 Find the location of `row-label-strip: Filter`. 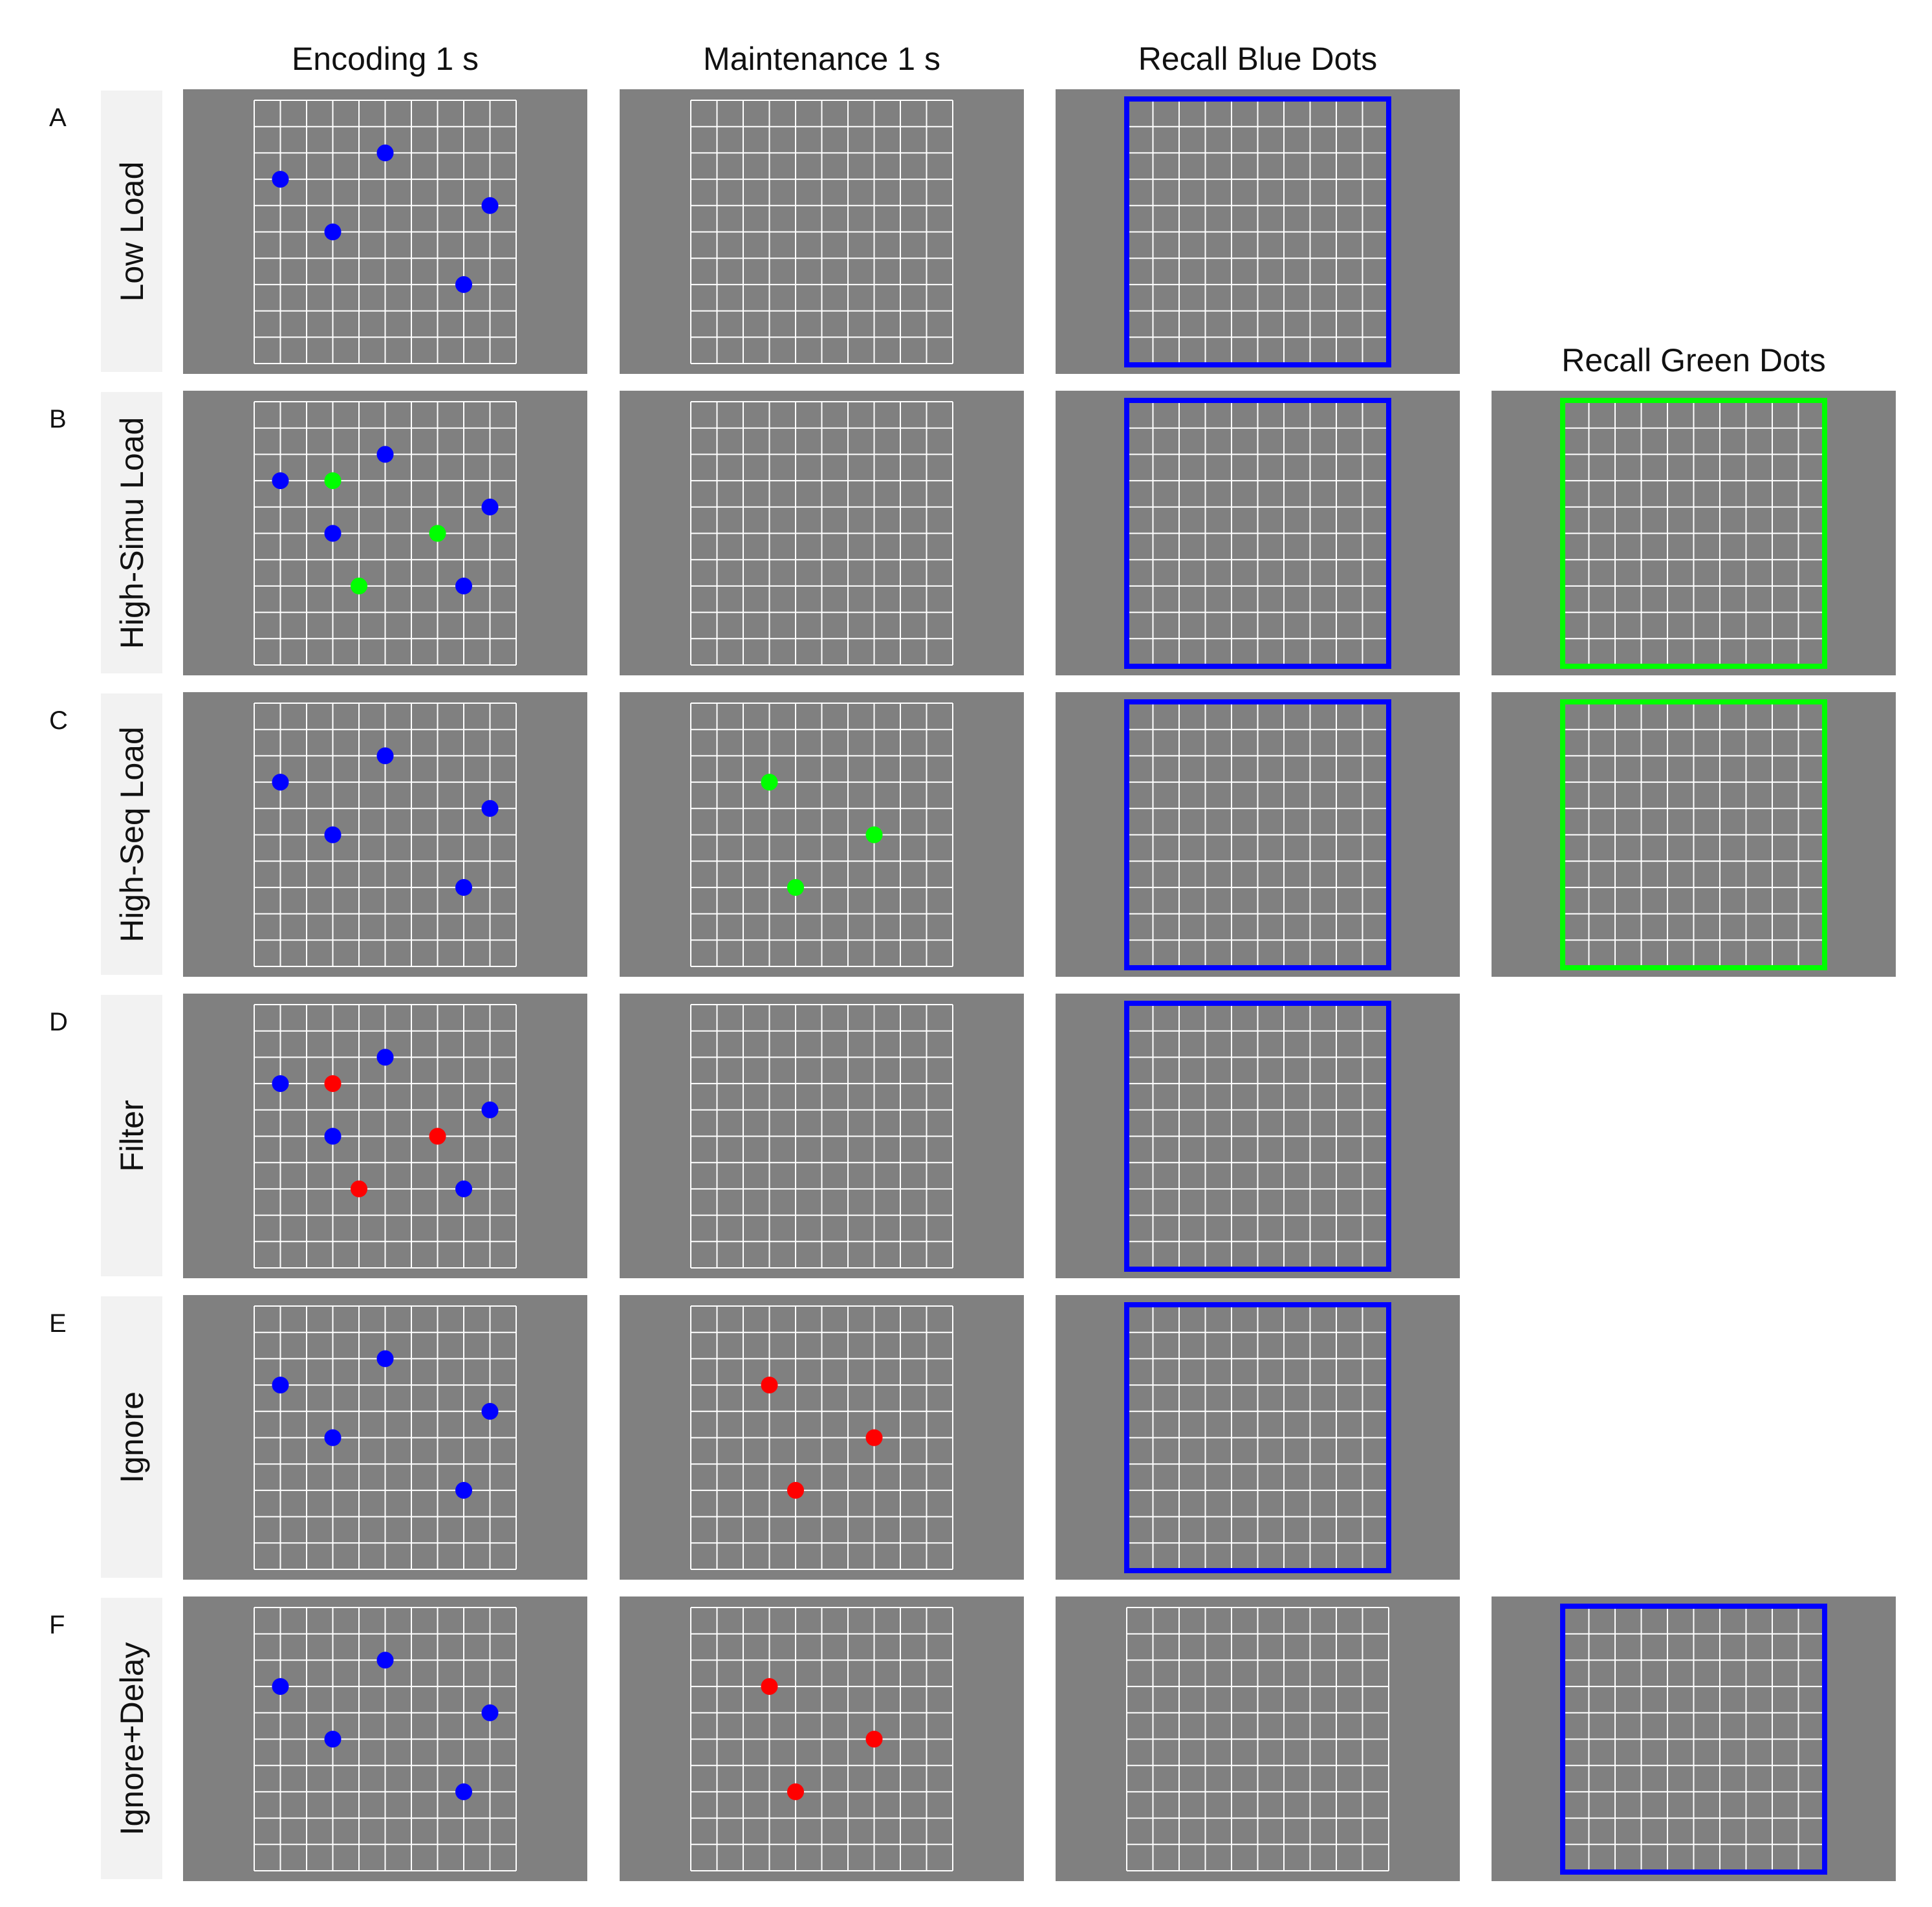

row-label-strip: Filter is located at coordinates (131, 1135).